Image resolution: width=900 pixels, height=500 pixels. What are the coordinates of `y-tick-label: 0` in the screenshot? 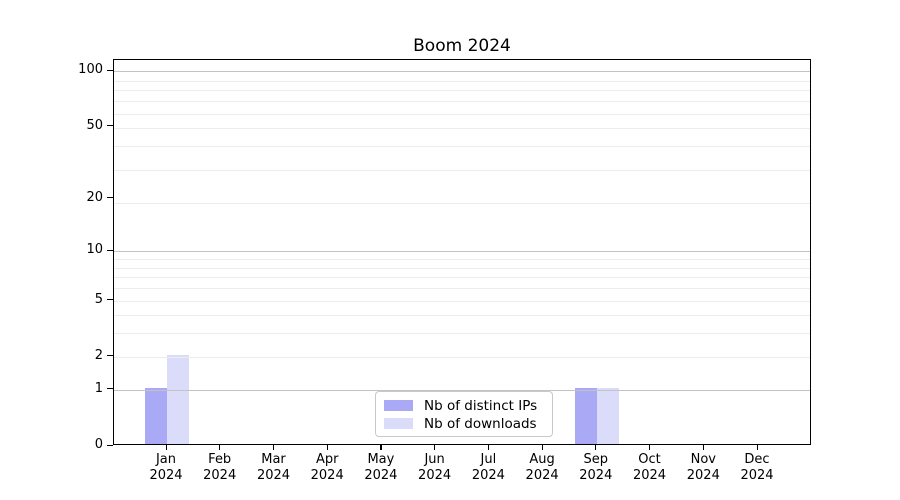 It's located at (98, 444).